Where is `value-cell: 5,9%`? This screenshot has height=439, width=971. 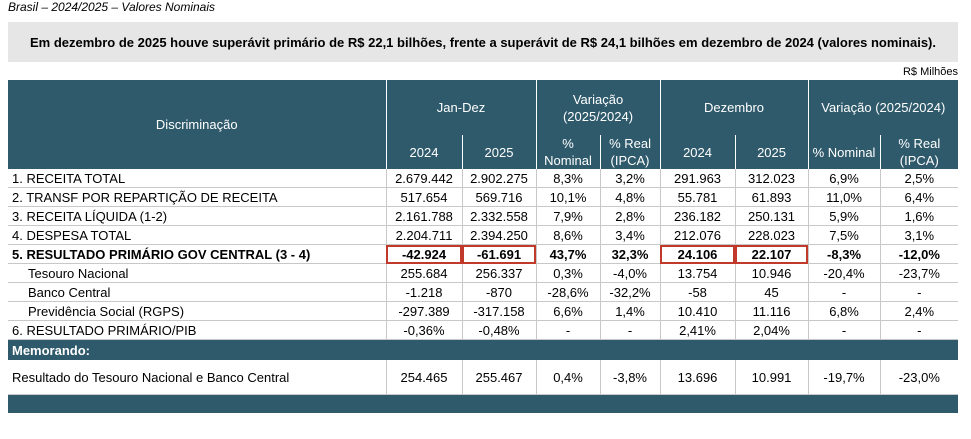
value-cell: 5,9% is located at coordinates (844, 216).